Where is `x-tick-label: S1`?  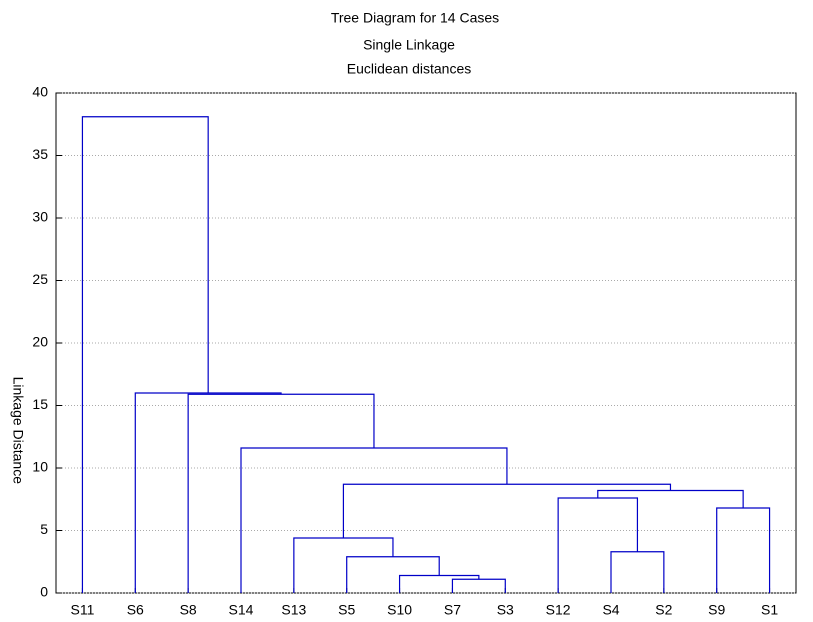 x-tick-label: S1 is located at coordinates (769, 610).